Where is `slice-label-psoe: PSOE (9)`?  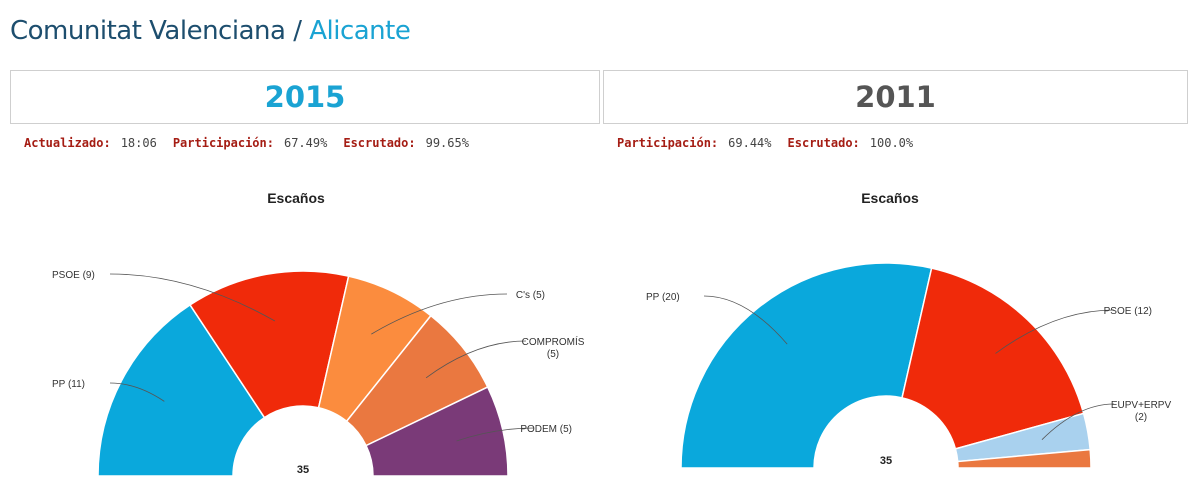 slice-label-psoe: PSOE (9) is located at coordinates (73, 275).